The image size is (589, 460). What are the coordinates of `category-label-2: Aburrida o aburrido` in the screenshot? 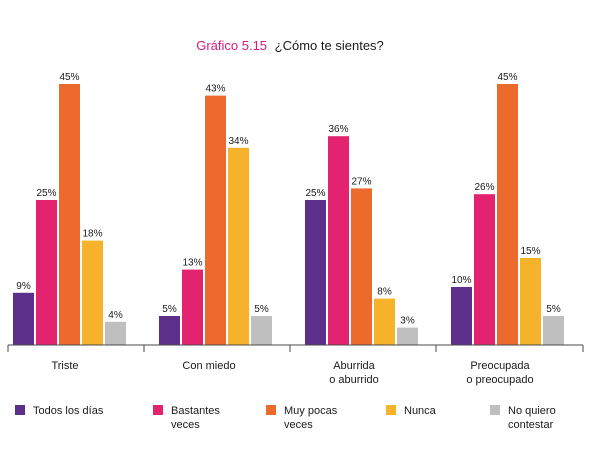 It's located at (354, 373).